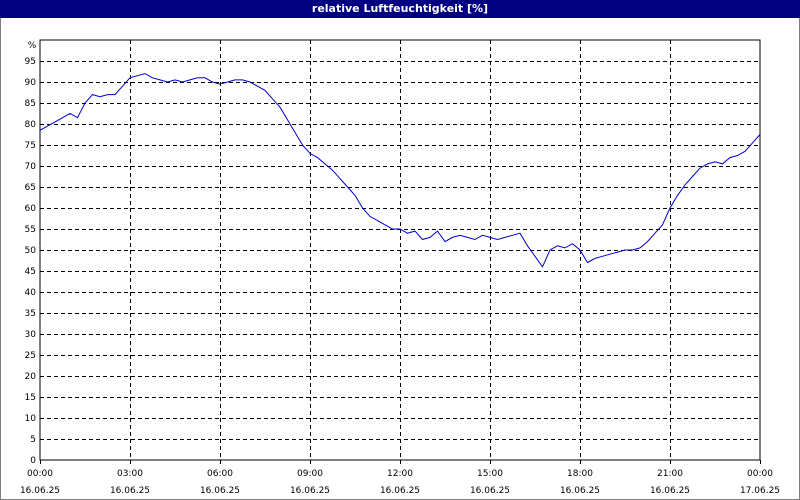 The height and width of the screenshot is (500, 800). I want to click on y-tick-label: 70, so click(31, 167).